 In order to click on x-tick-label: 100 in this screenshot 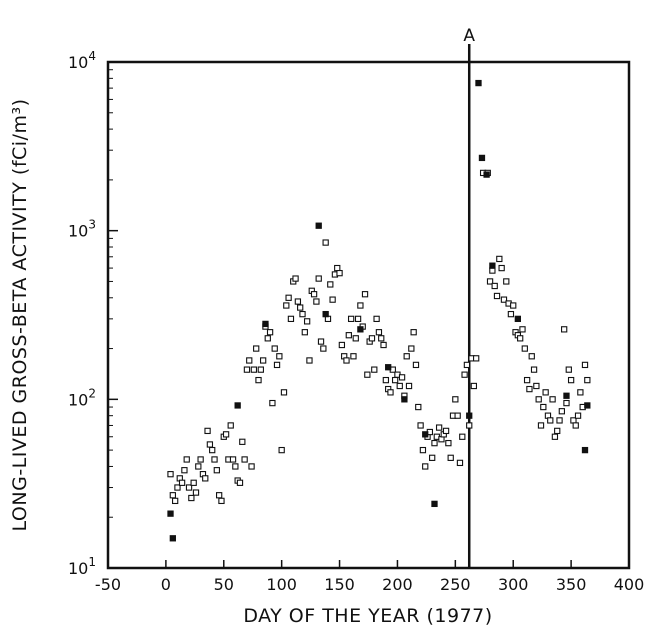, I will do `click(281, 584)`.